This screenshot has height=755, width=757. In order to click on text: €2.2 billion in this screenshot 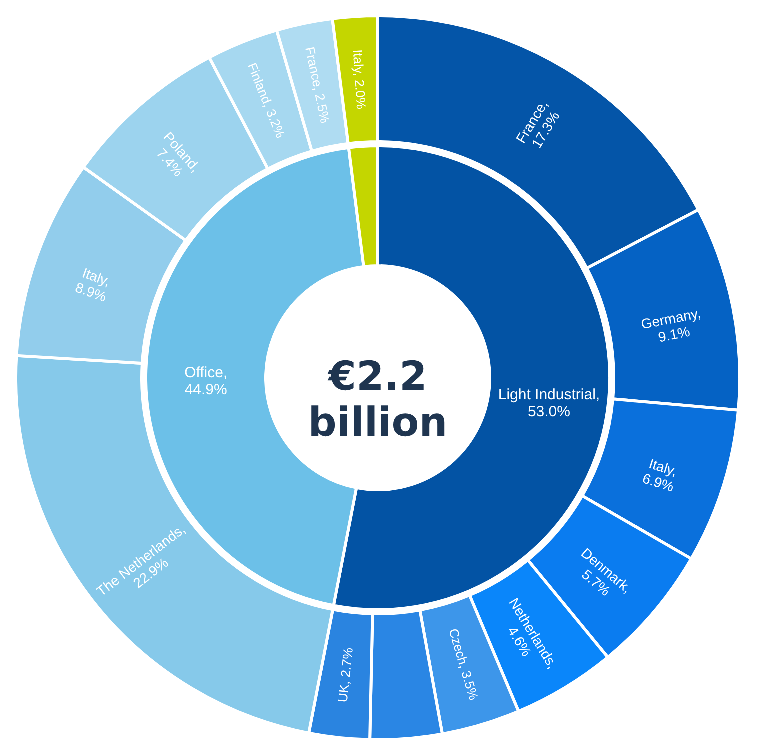, I will do `click(378, 400)`.